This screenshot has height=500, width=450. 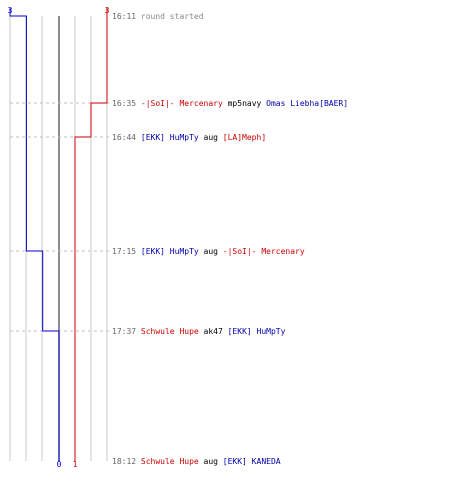 I want to click on event-part: ak47, so click(x=211, y=331).